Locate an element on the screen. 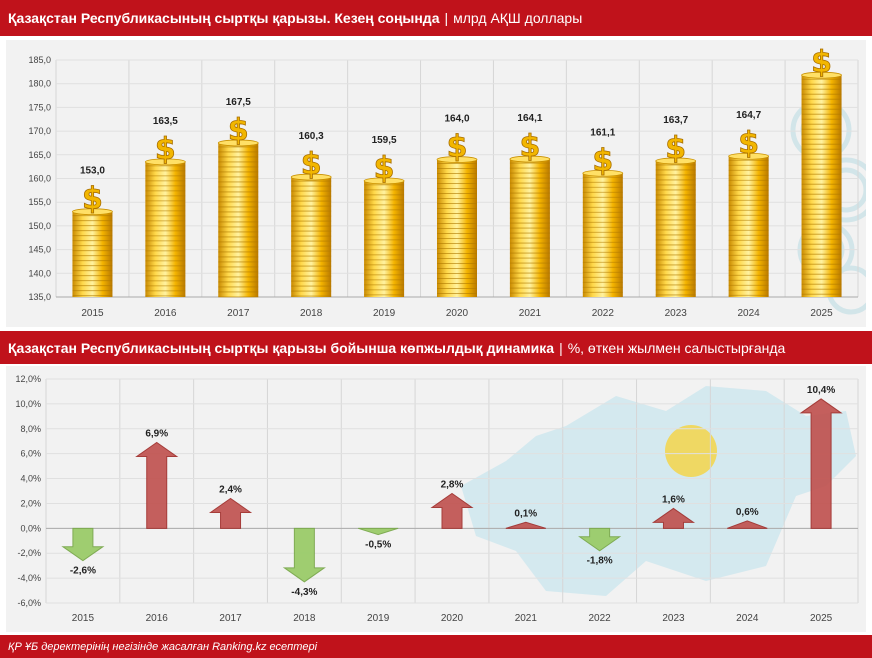  y-tick-label: 4,0% is located at coordinates (30, 479).